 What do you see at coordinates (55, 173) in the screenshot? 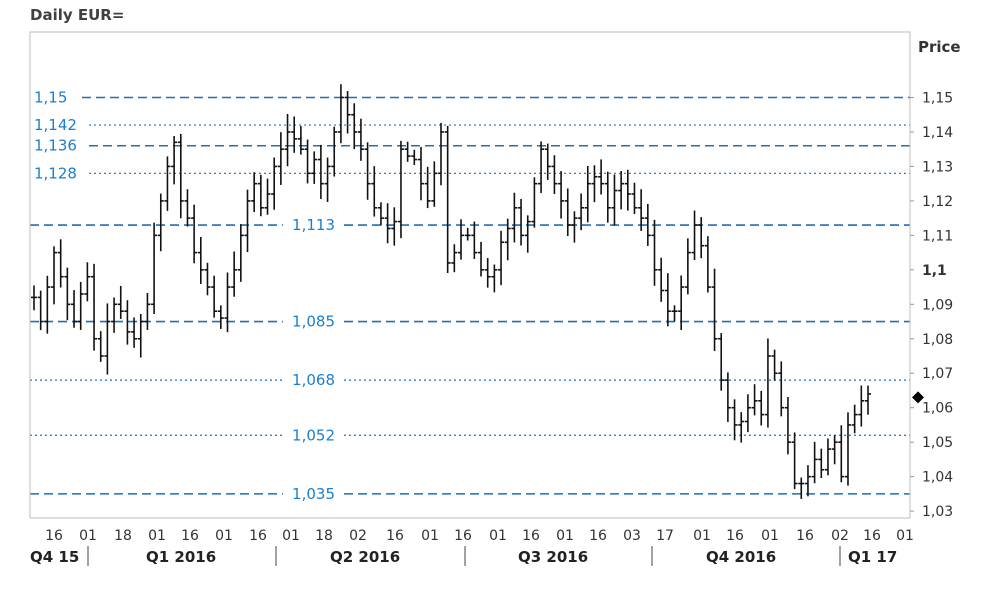
I see `level-label: 1,128` at bounding box center [55, 173].